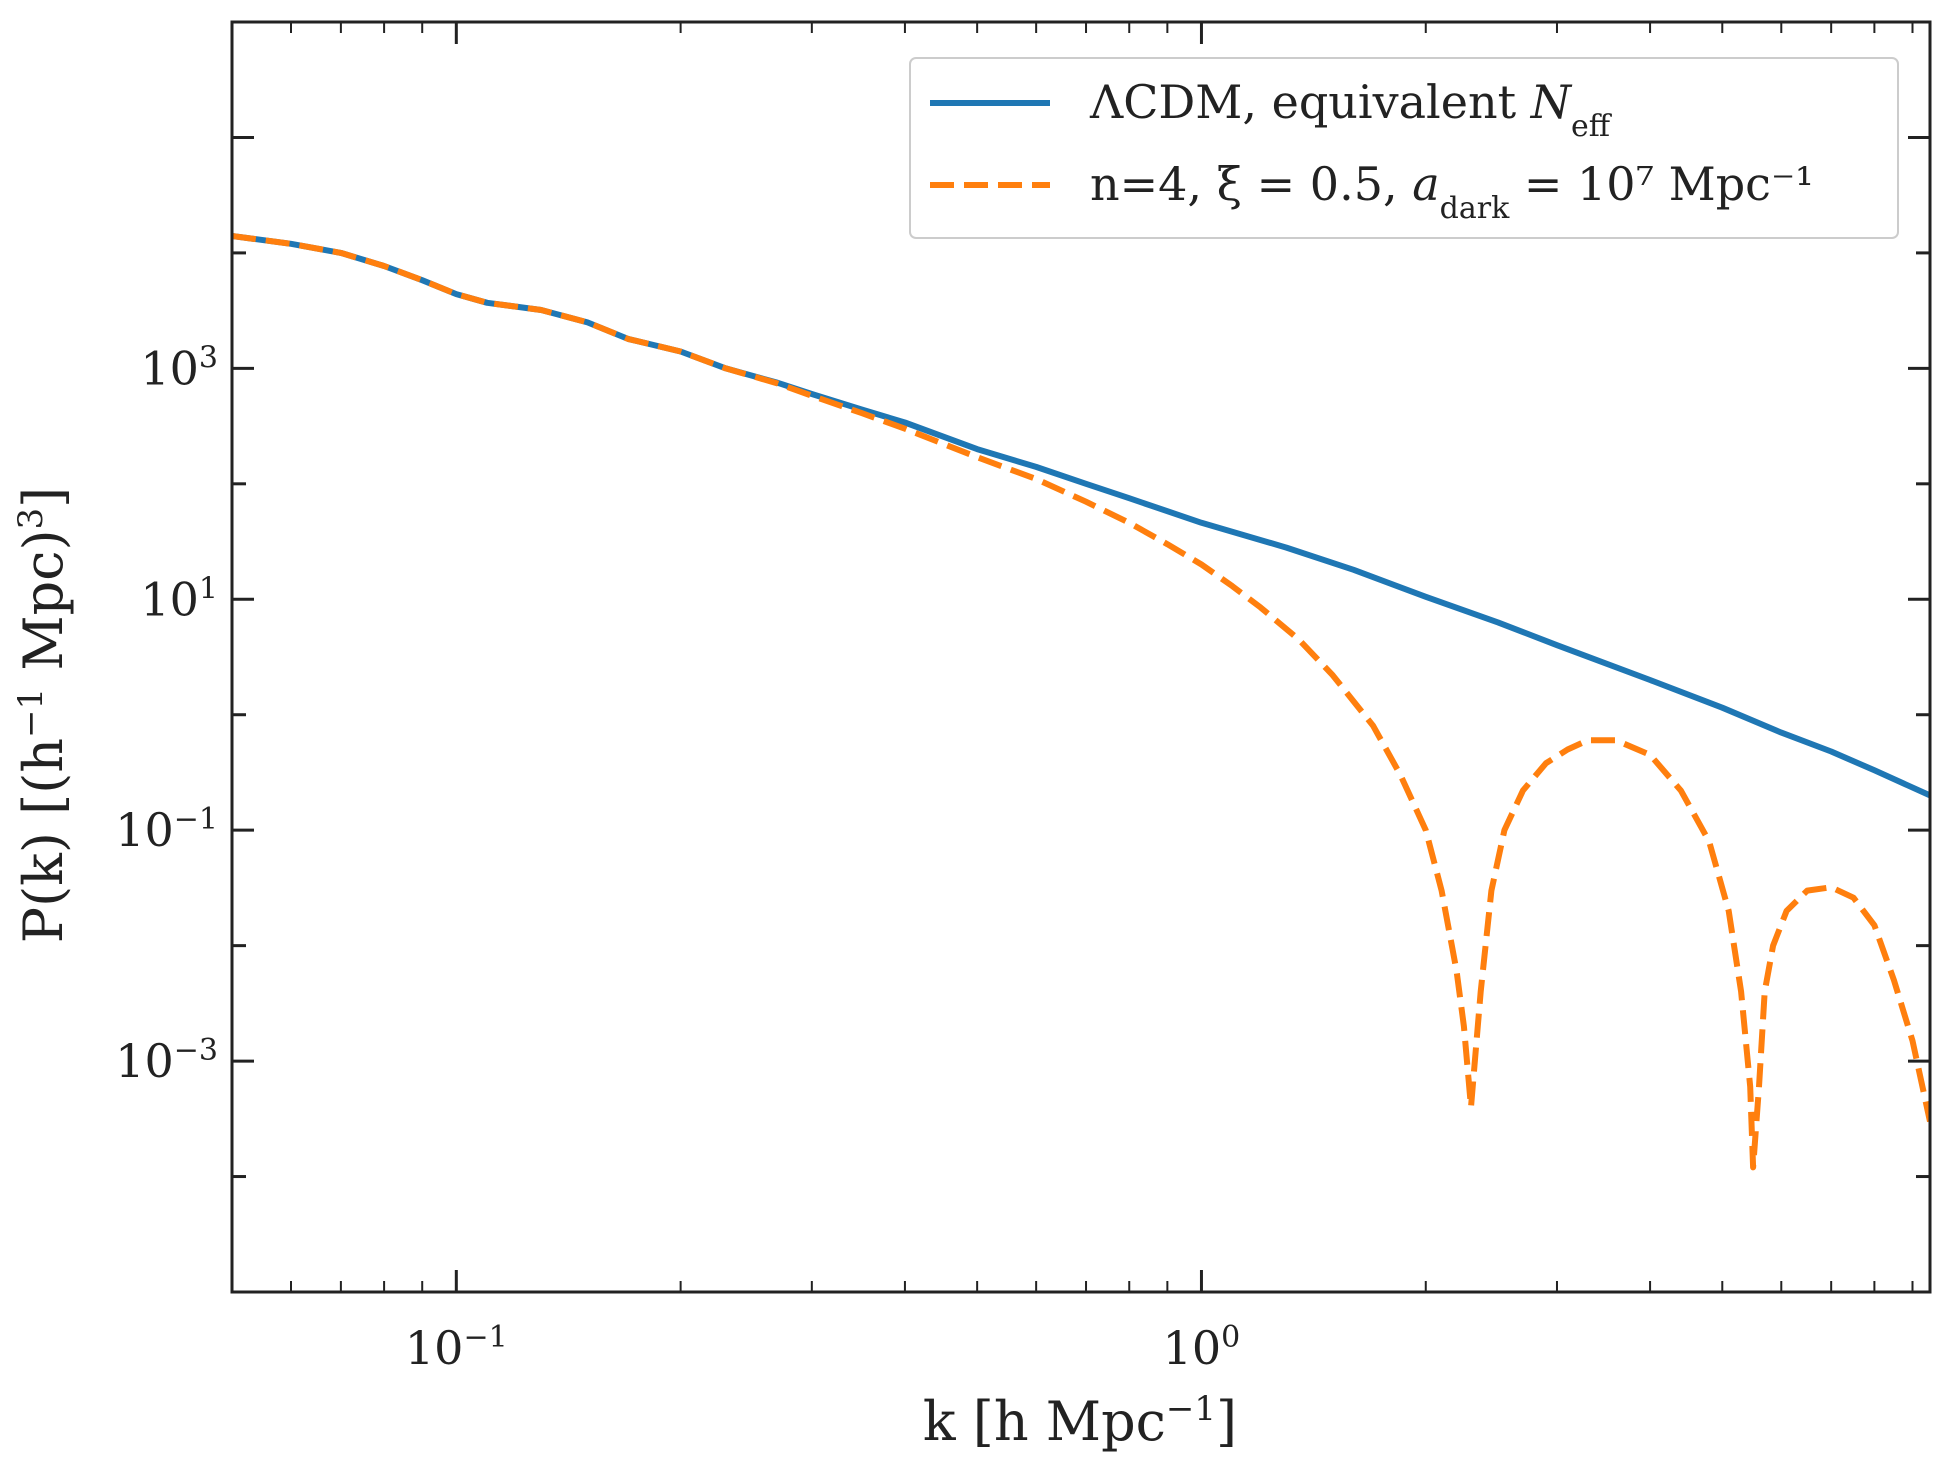 The height and width of the screenshot is (1466, 1942). What do you see at coordinates (179, 368) in the screenshot?
I see `y-tick-label: 10³` at bounding box center [179, 368].